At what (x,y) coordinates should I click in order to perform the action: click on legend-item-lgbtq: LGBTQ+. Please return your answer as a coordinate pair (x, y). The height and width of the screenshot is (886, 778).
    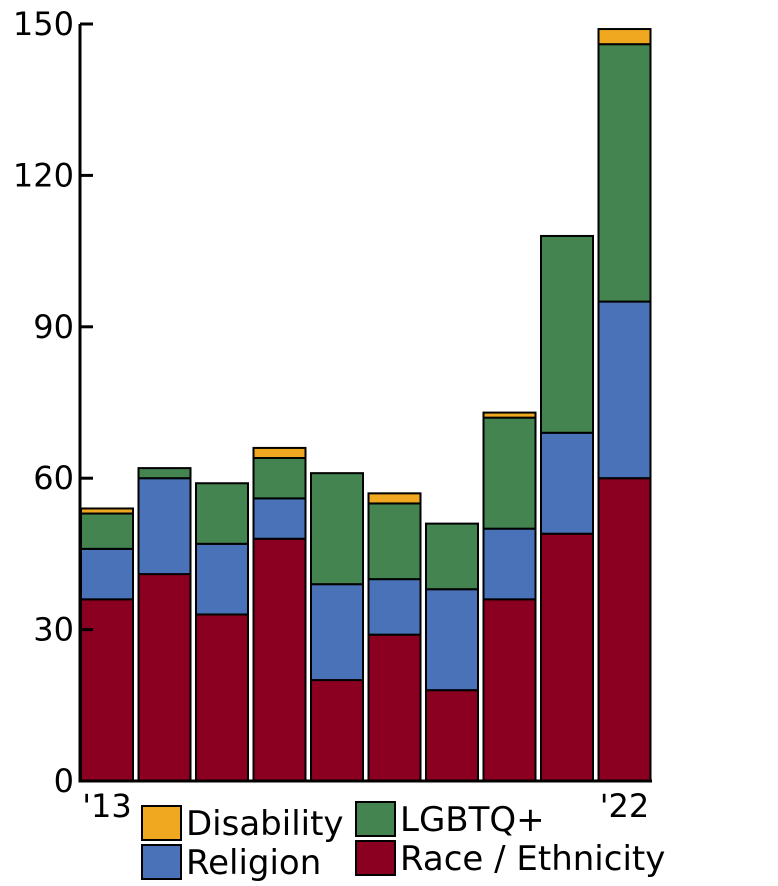
    Looking at the image, I should click on (450, 820).